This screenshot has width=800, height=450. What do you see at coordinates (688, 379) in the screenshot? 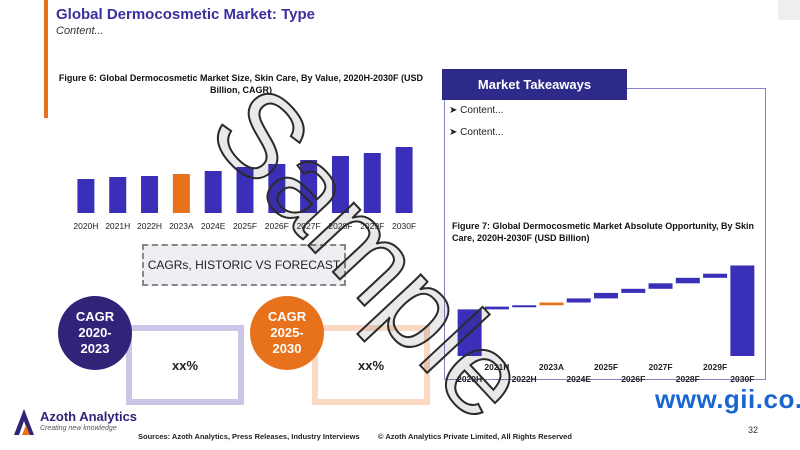
I see `waterfall-tick-2028F: 2028F` at bounding box center [688, 379].